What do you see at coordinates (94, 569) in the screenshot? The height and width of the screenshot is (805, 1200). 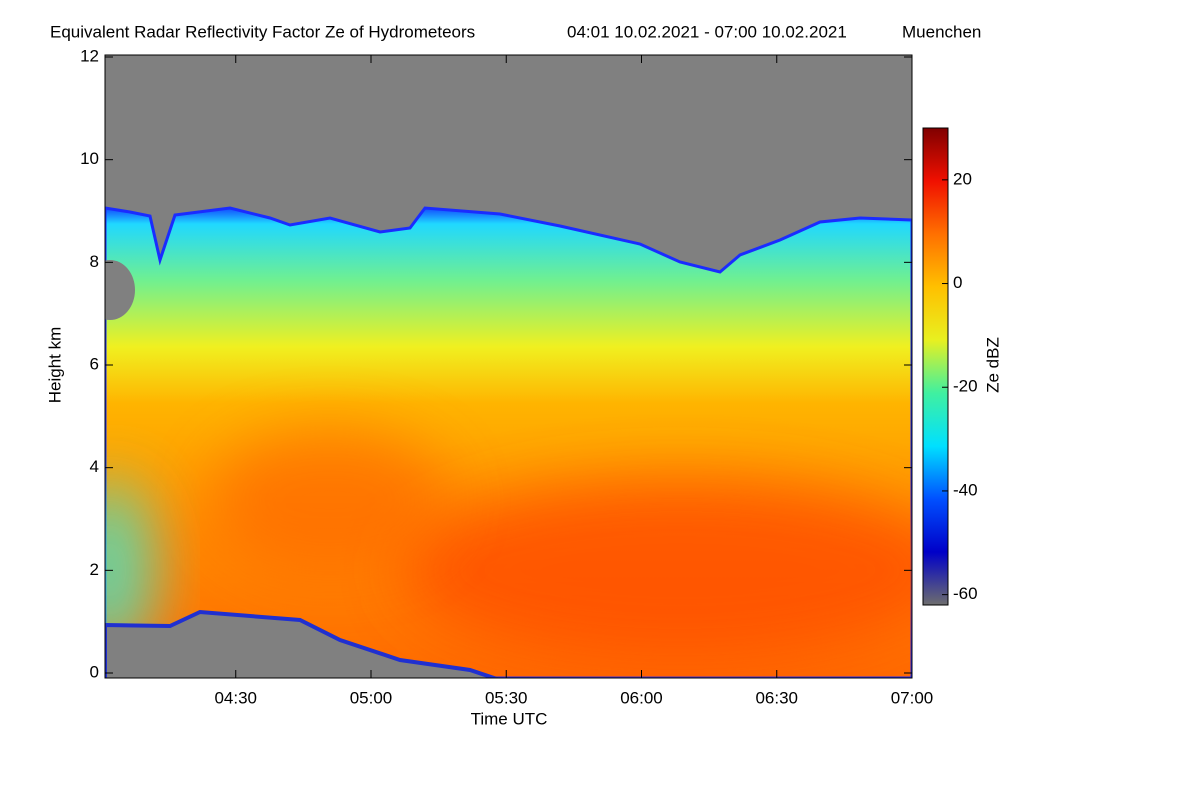 I see `y-tick-label: 2` at bounding box center [94, 569].